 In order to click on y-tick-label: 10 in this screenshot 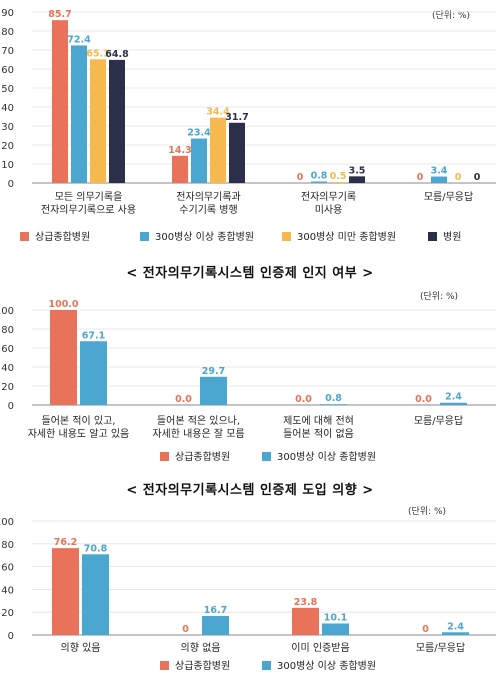, I will do `click(7, 165)`.